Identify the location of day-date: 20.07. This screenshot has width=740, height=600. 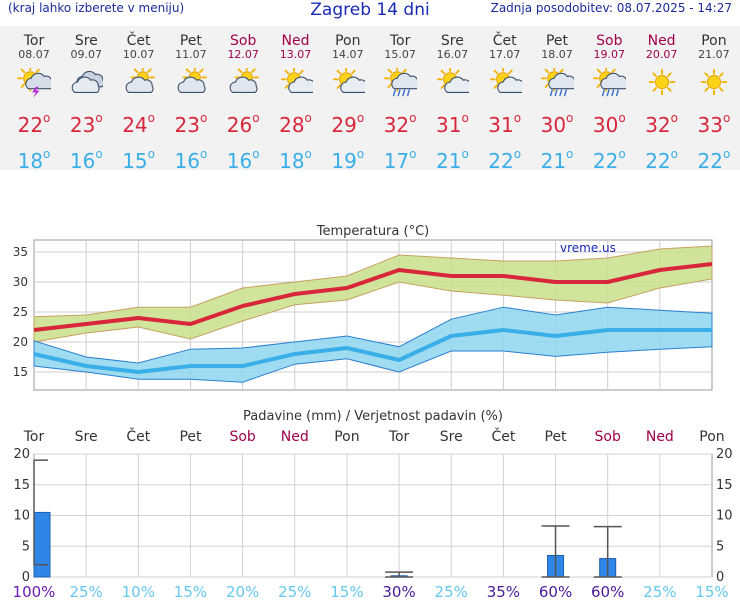
(661, 54).